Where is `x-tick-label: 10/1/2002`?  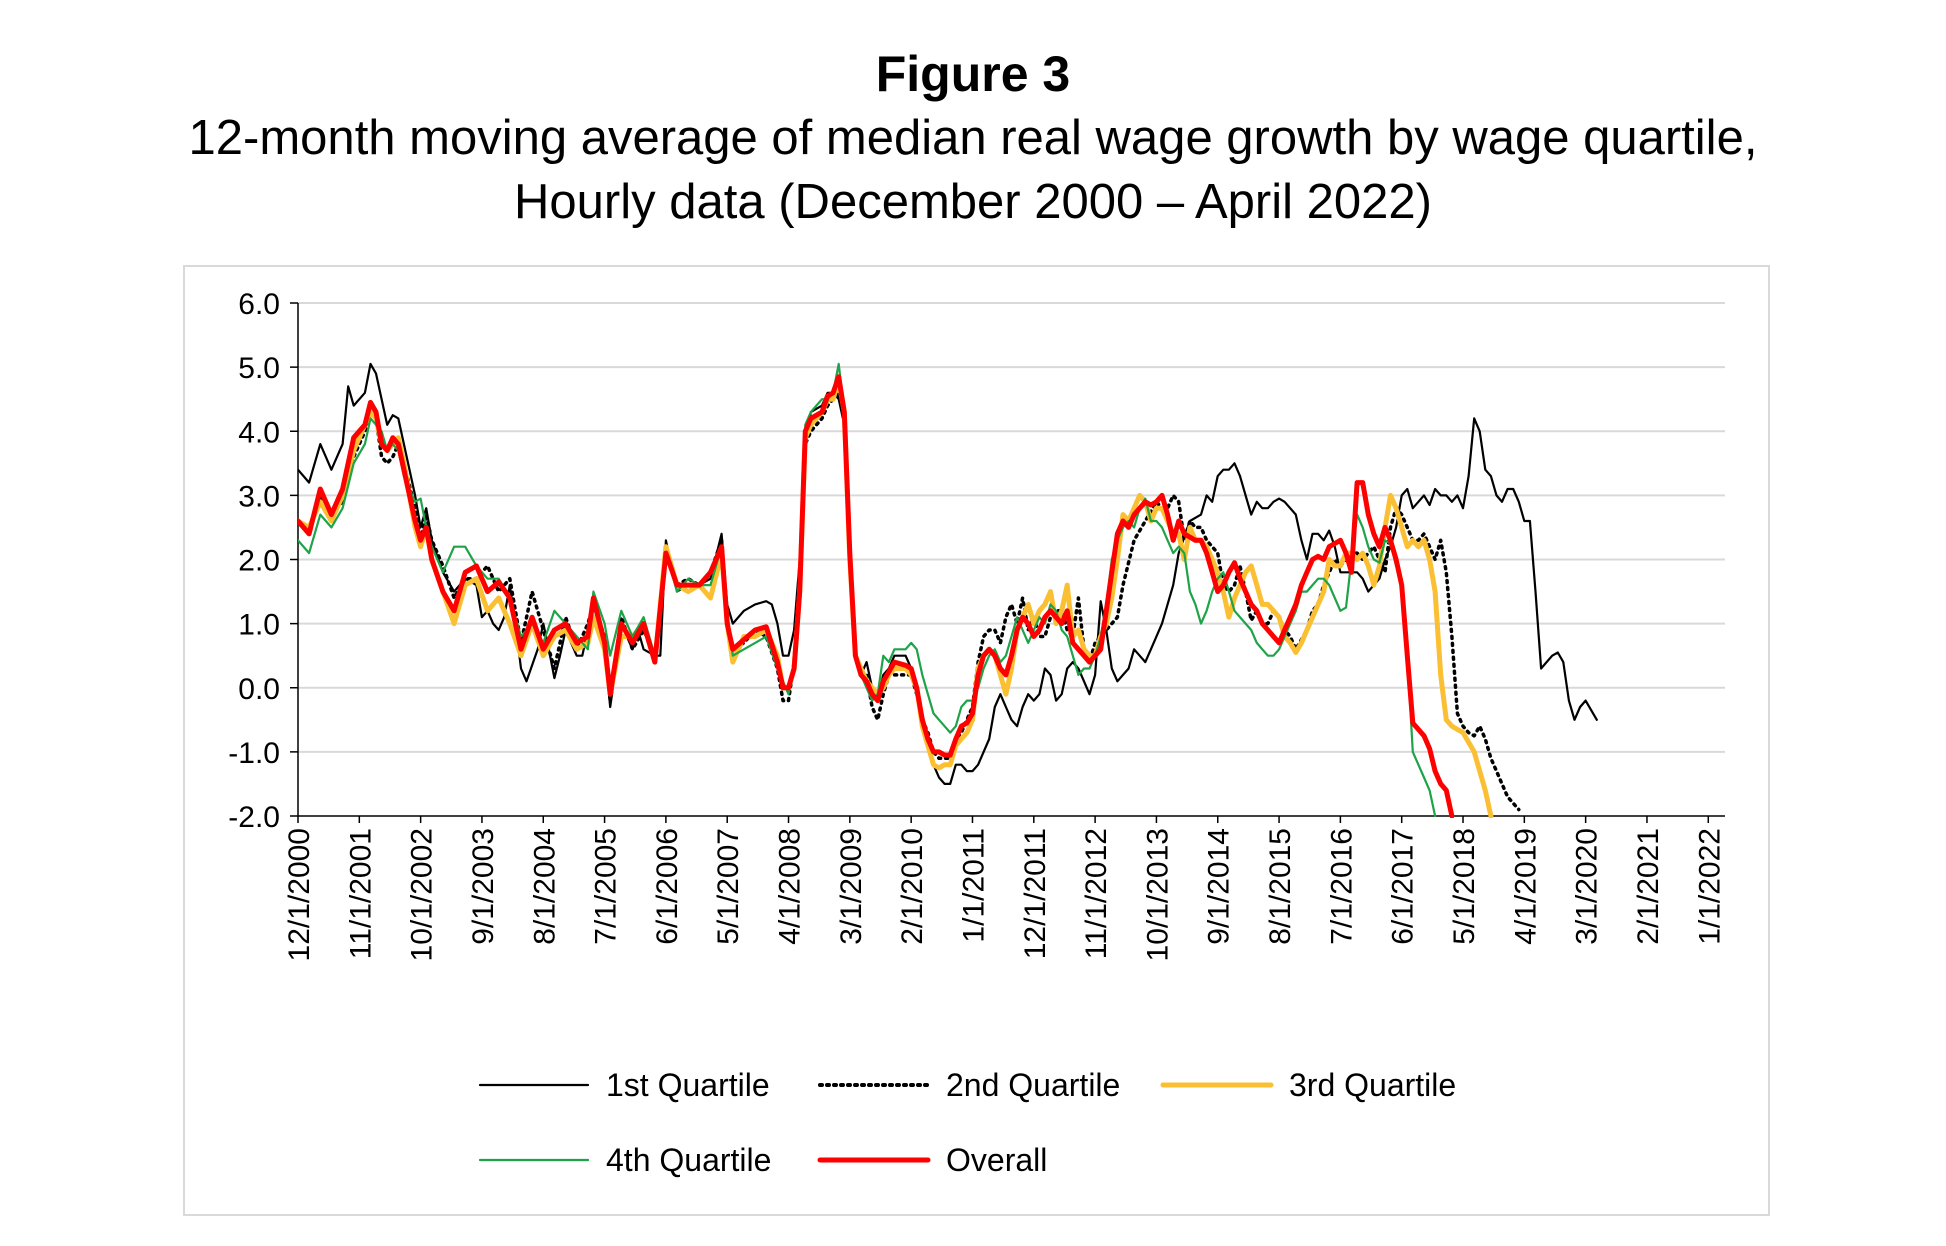
x-tick-label: 10/1/2002 is located at coordinates (422, 894).